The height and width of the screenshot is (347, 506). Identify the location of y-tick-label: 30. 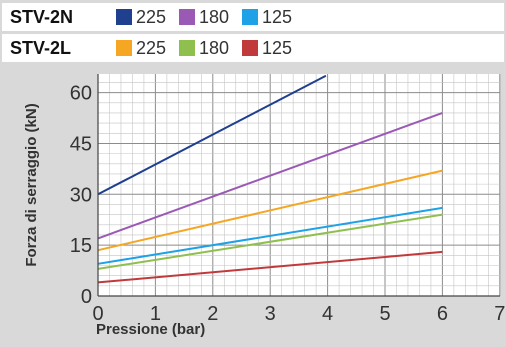
(81, 195).